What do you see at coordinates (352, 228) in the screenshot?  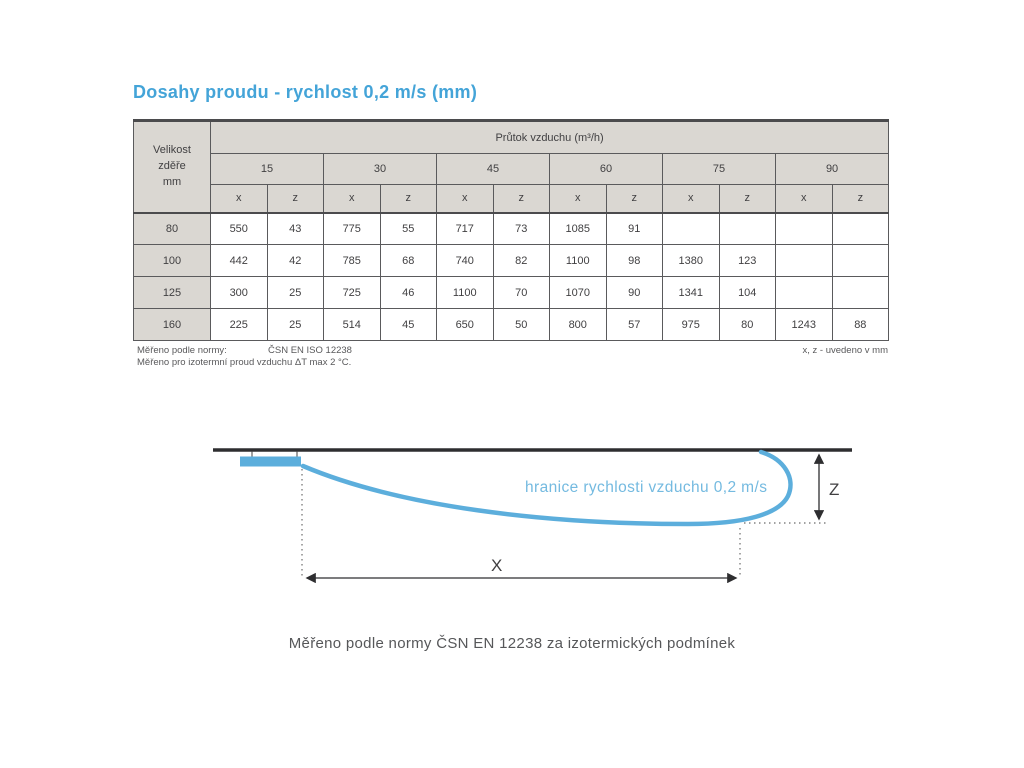 I see `value-cell: 775` at bounding box center [352, 228].